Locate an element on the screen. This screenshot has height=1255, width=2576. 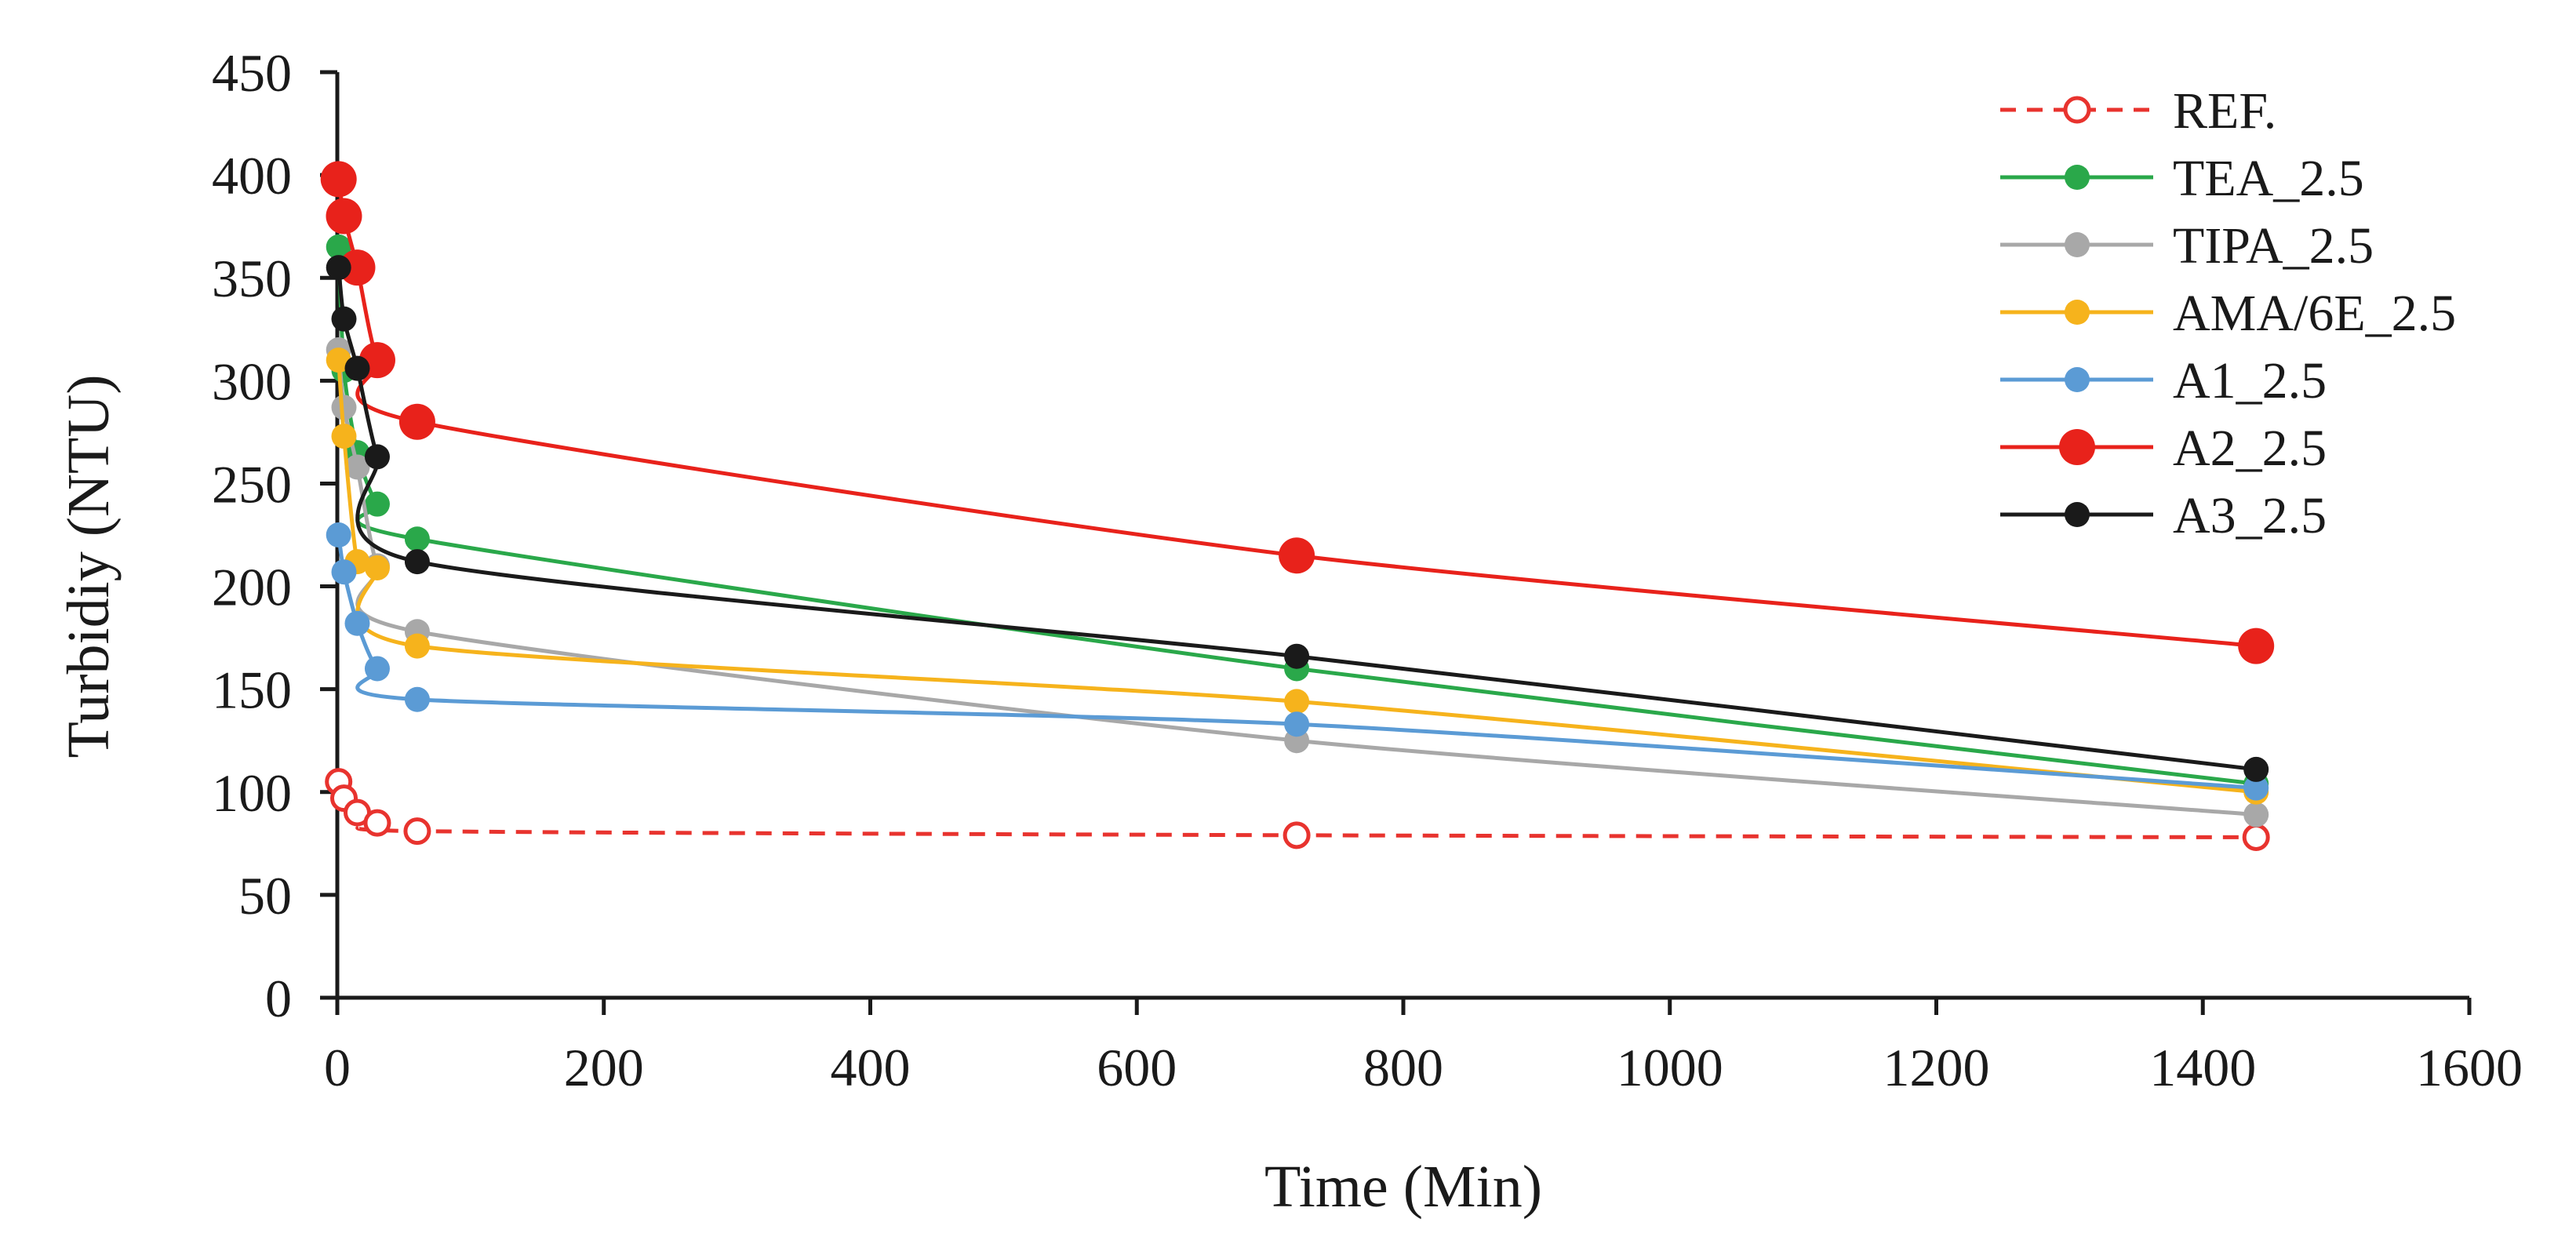
x-tick-label: 600 is located at coordinates (1137, 1067).